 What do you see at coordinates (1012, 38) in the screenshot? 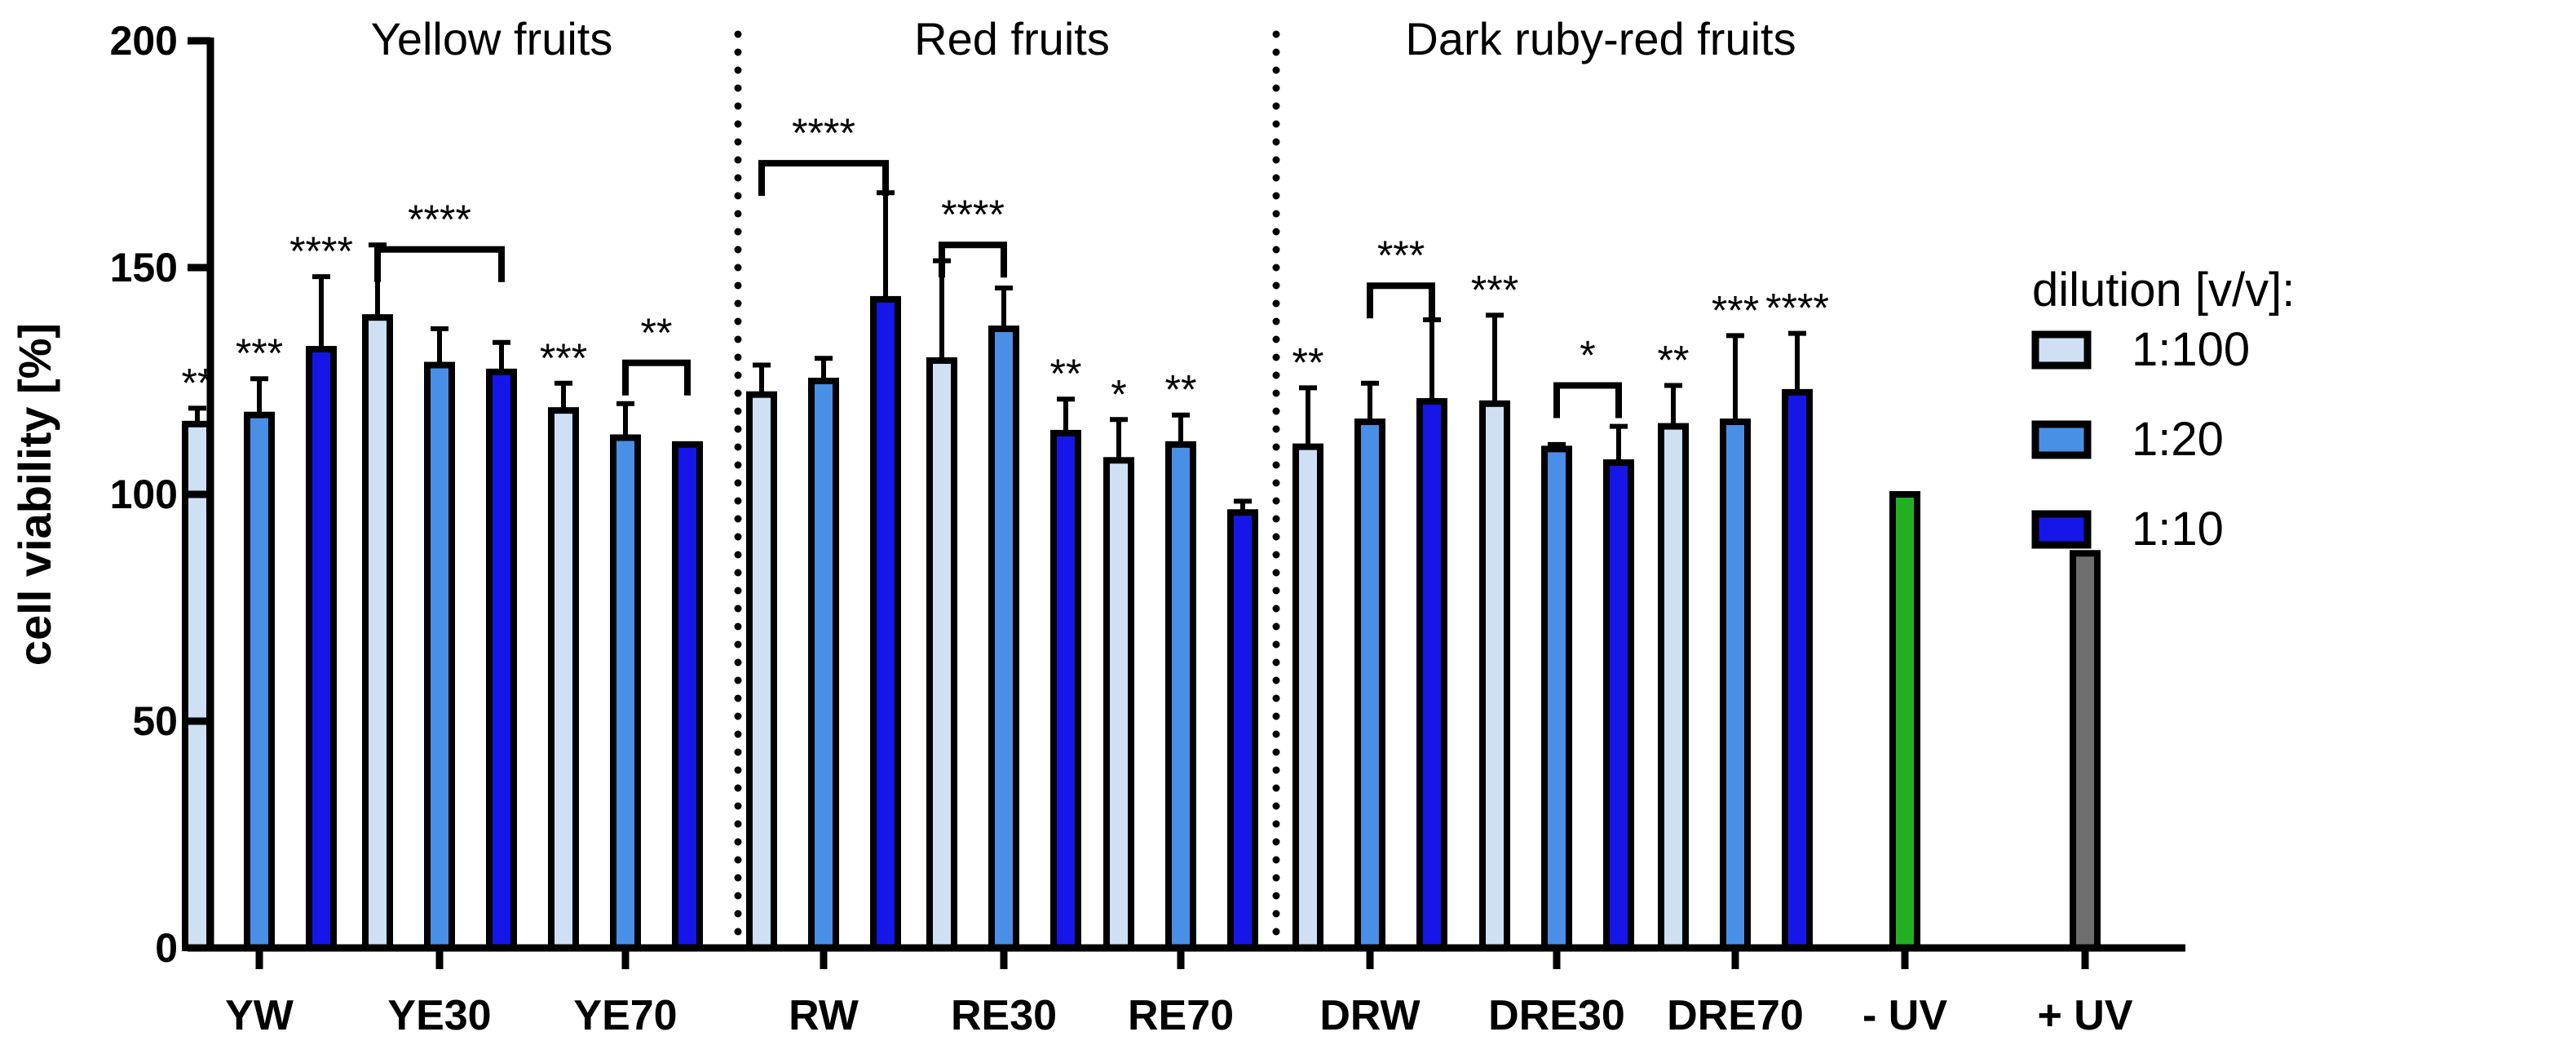
I see `group-label: Red fruits` at bounding box center [1012, 38].